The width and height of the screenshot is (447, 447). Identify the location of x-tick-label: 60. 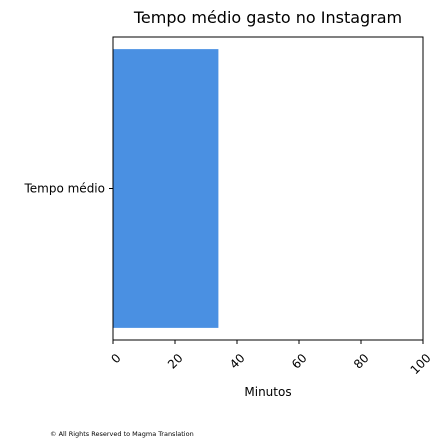
(299, 361).